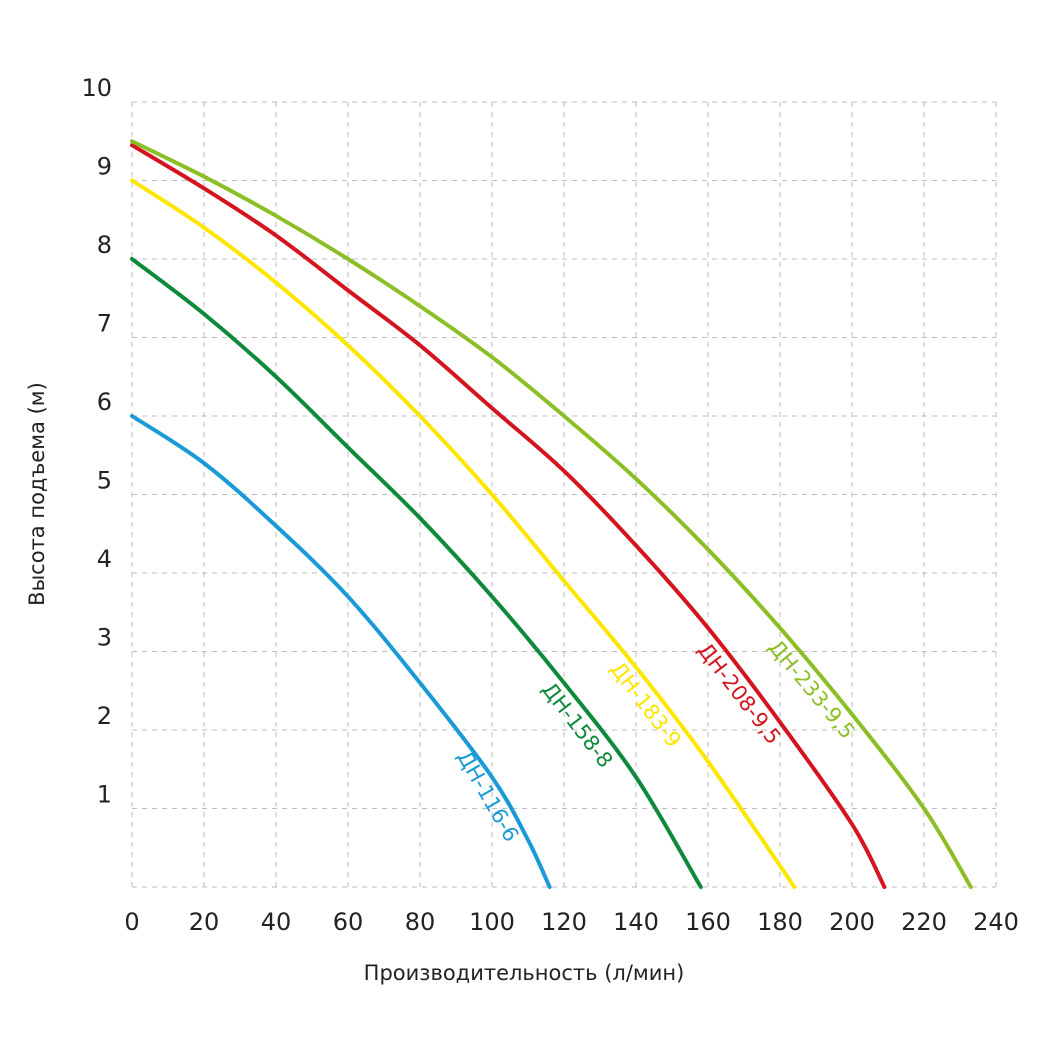 The image size is (1050, 1050). I want to click on y-tick-label: 5, so click(104, 481).